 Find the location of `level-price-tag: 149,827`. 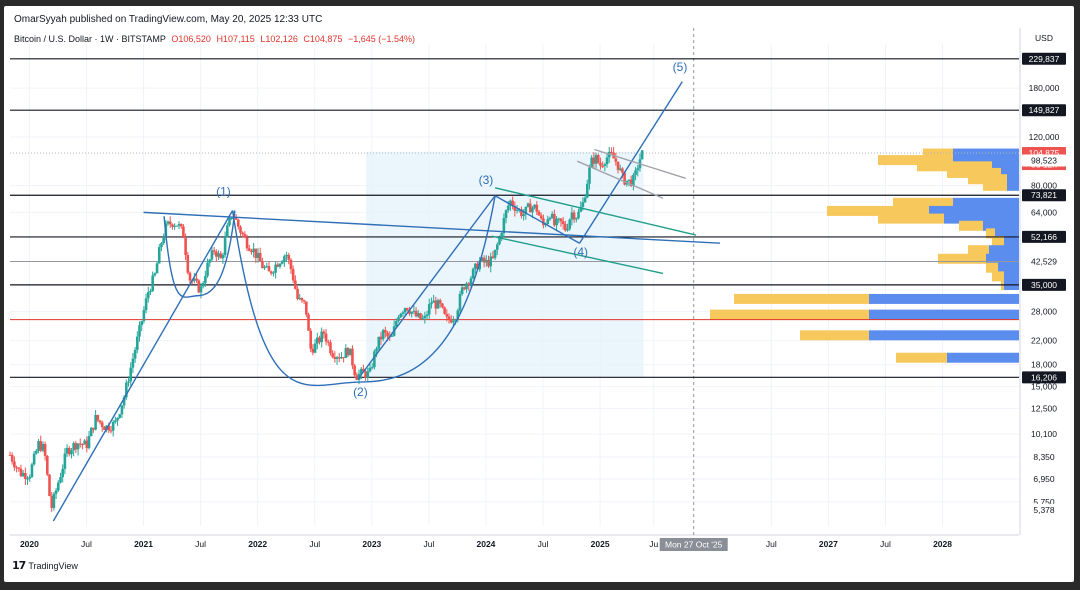

level-price-tag: 149,827 is located at coordinates (1044, 110).